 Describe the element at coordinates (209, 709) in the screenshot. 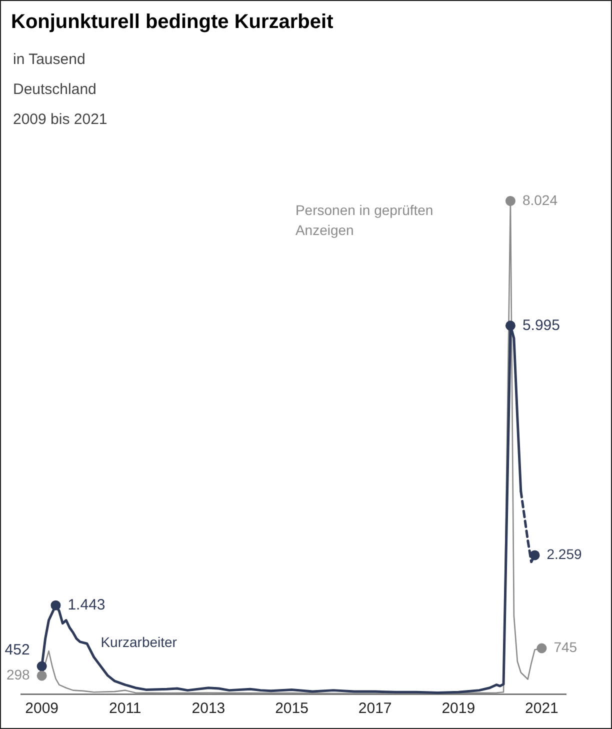

I see `x-tick-label: 2013` at that location.